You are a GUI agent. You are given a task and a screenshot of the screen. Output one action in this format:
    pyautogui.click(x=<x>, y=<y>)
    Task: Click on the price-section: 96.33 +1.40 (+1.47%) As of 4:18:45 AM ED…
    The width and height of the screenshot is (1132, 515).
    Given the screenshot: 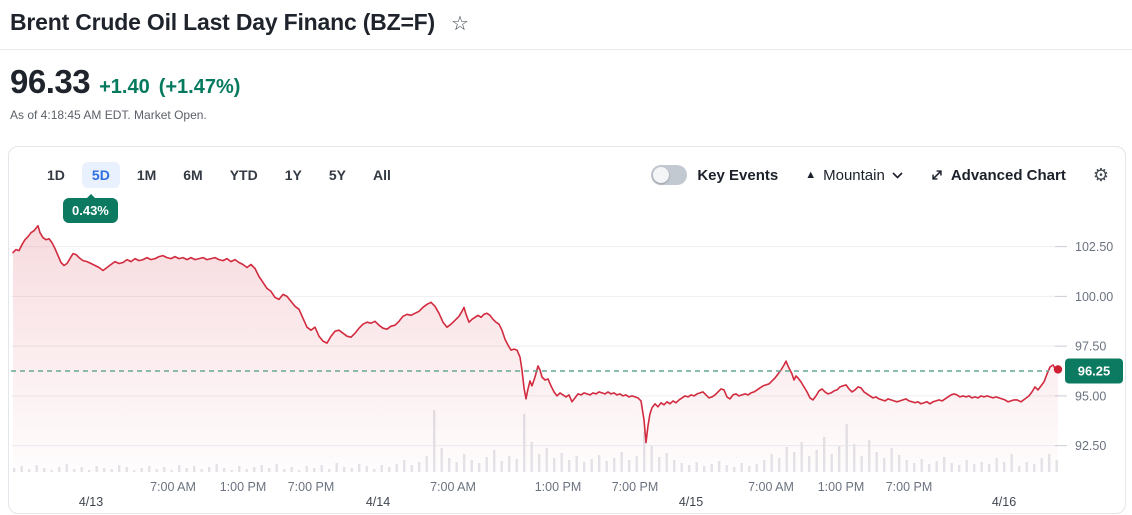 What is the action you would take?
    pyautogui.click(x=566, y=86)
    